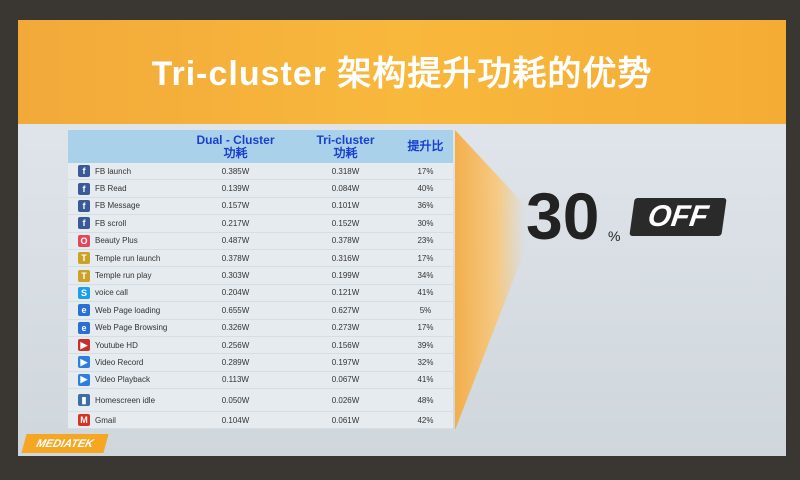  I want to click on app-cell: M Gmail, so click(123, 420).